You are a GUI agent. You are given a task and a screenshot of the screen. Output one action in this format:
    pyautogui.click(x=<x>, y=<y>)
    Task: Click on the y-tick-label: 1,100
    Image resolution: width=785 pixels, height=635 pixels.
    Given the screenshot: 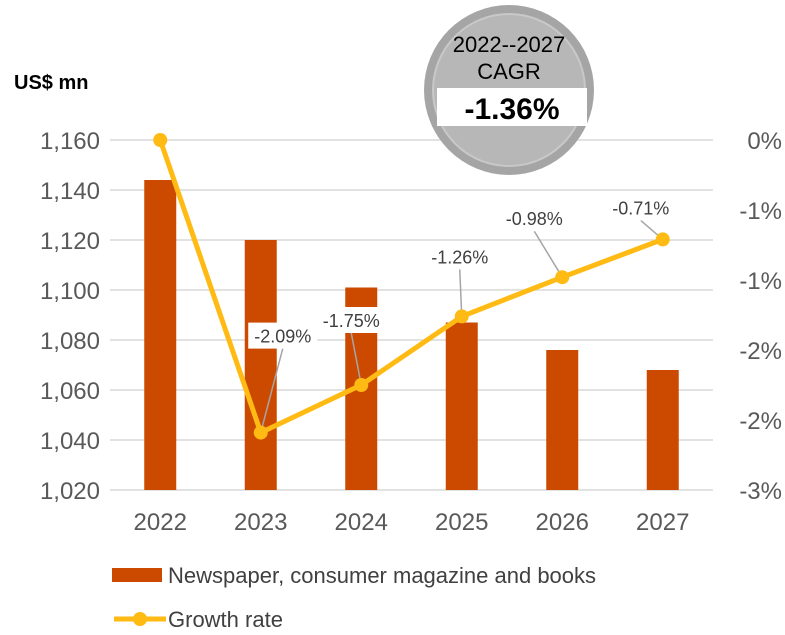 What is the action you would take?
    pyautogui.click(x=70, y=291)
    